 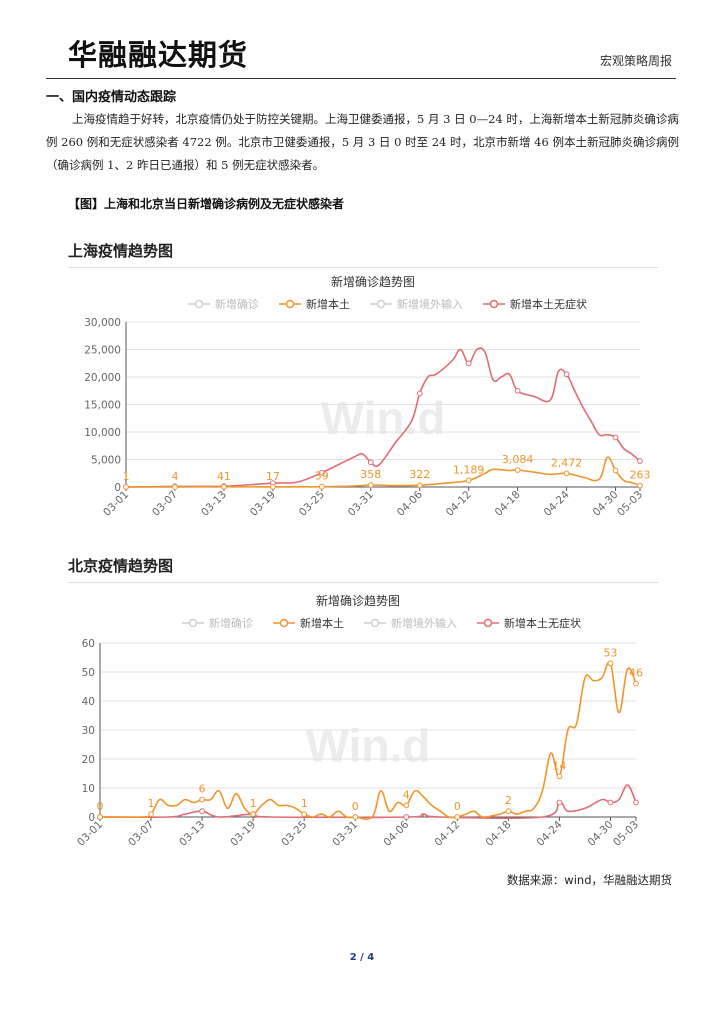 I want to click on shanghai-y-tick-label: 15,000, so click(x=102, y=406).